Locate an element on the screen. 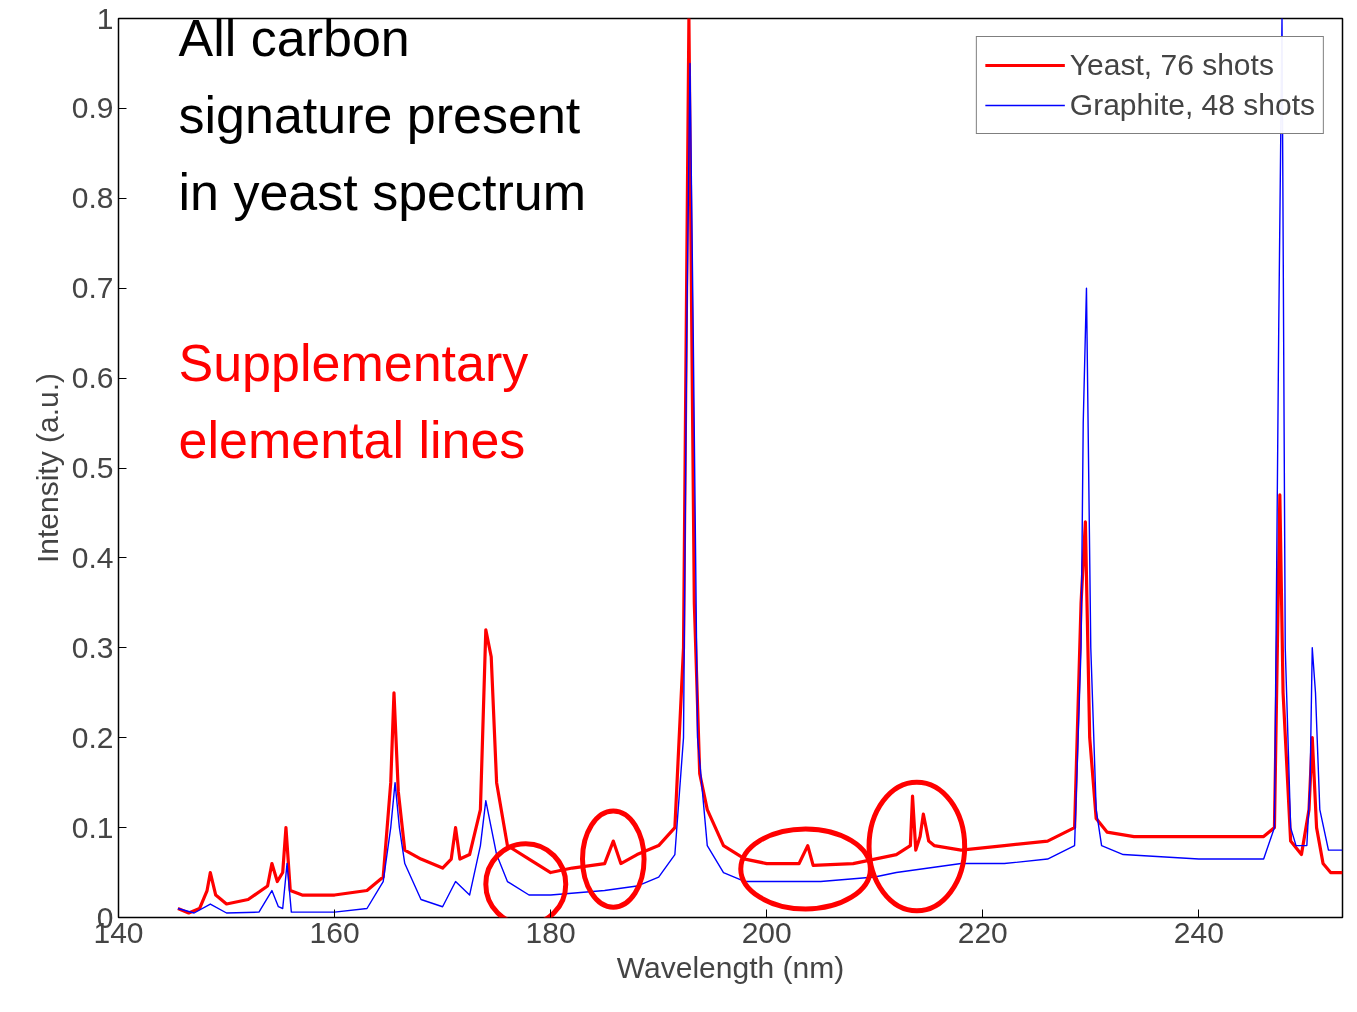  x-tick-label: 240 is located at coordinates (1198, 932).